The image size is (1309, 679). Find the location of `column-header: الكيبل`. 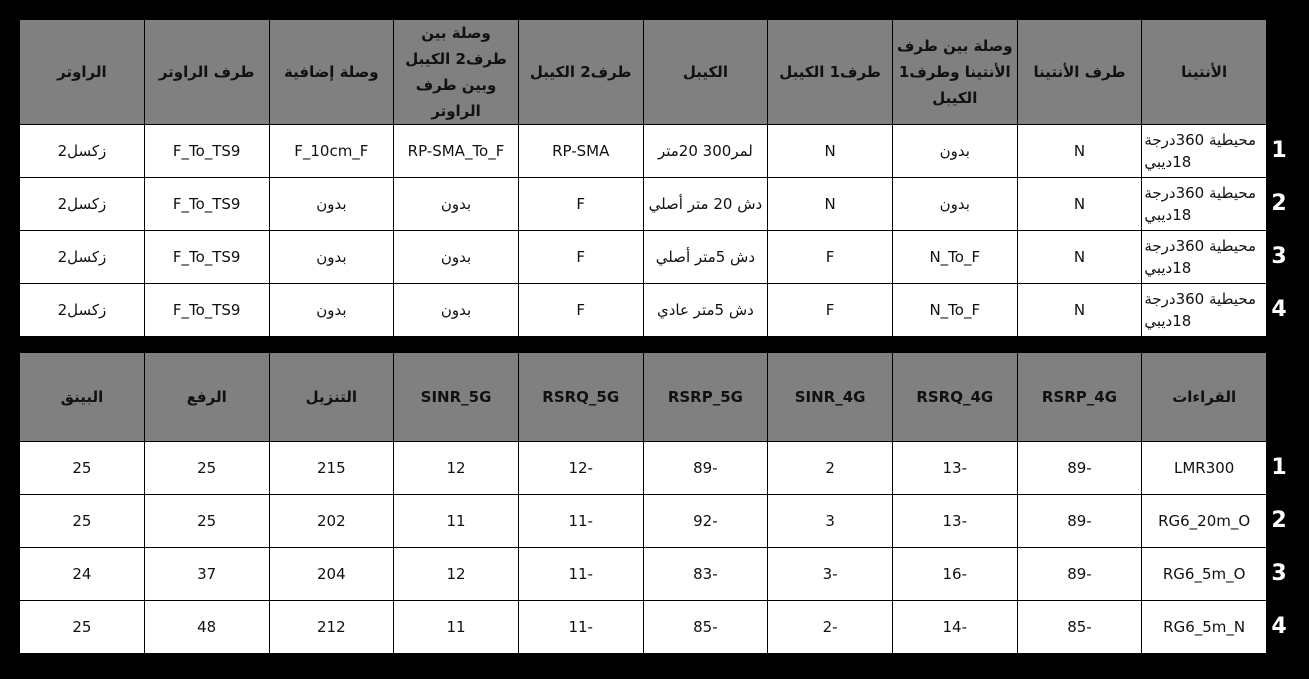

column-header: الكيبل is located at coordinates (705, 72).